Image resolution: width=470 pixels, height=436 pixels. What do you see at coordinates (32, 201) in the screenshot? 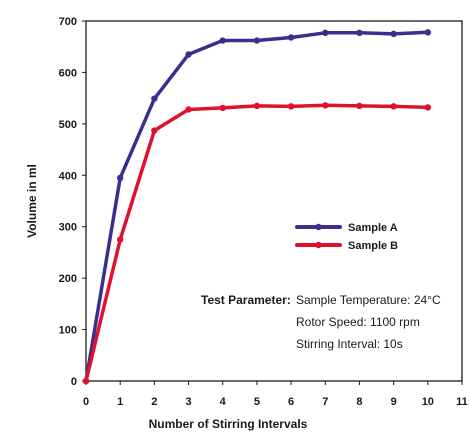
I see `y-axis-title: Volume in ml` at bounding box center [32, 201].